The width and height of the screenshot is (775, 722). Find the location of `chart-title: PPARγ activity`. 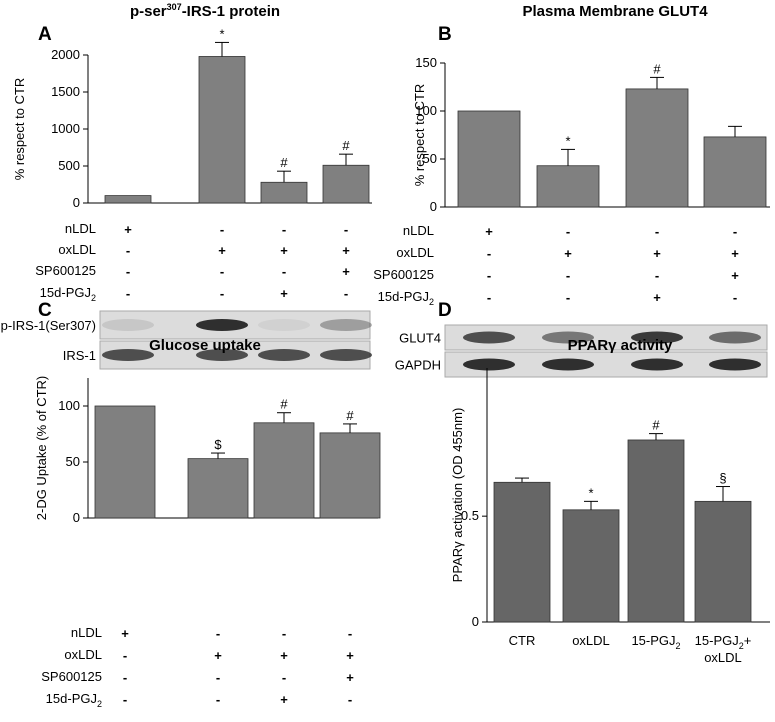

chart-title: PPARγ activity is located at coordinates (620, 345).